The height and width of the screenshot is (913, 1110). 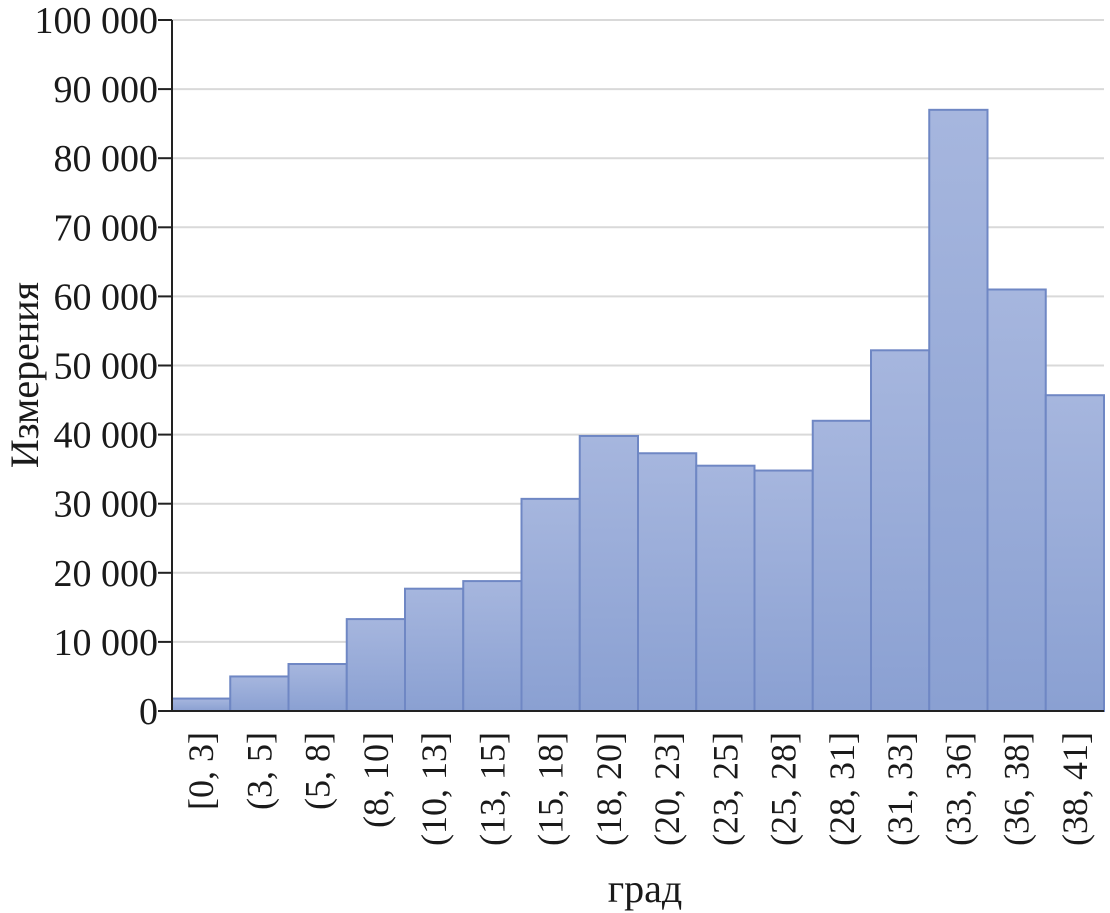 I want to click on x-tick-label: (33, 36], so click(x=958, y=789).